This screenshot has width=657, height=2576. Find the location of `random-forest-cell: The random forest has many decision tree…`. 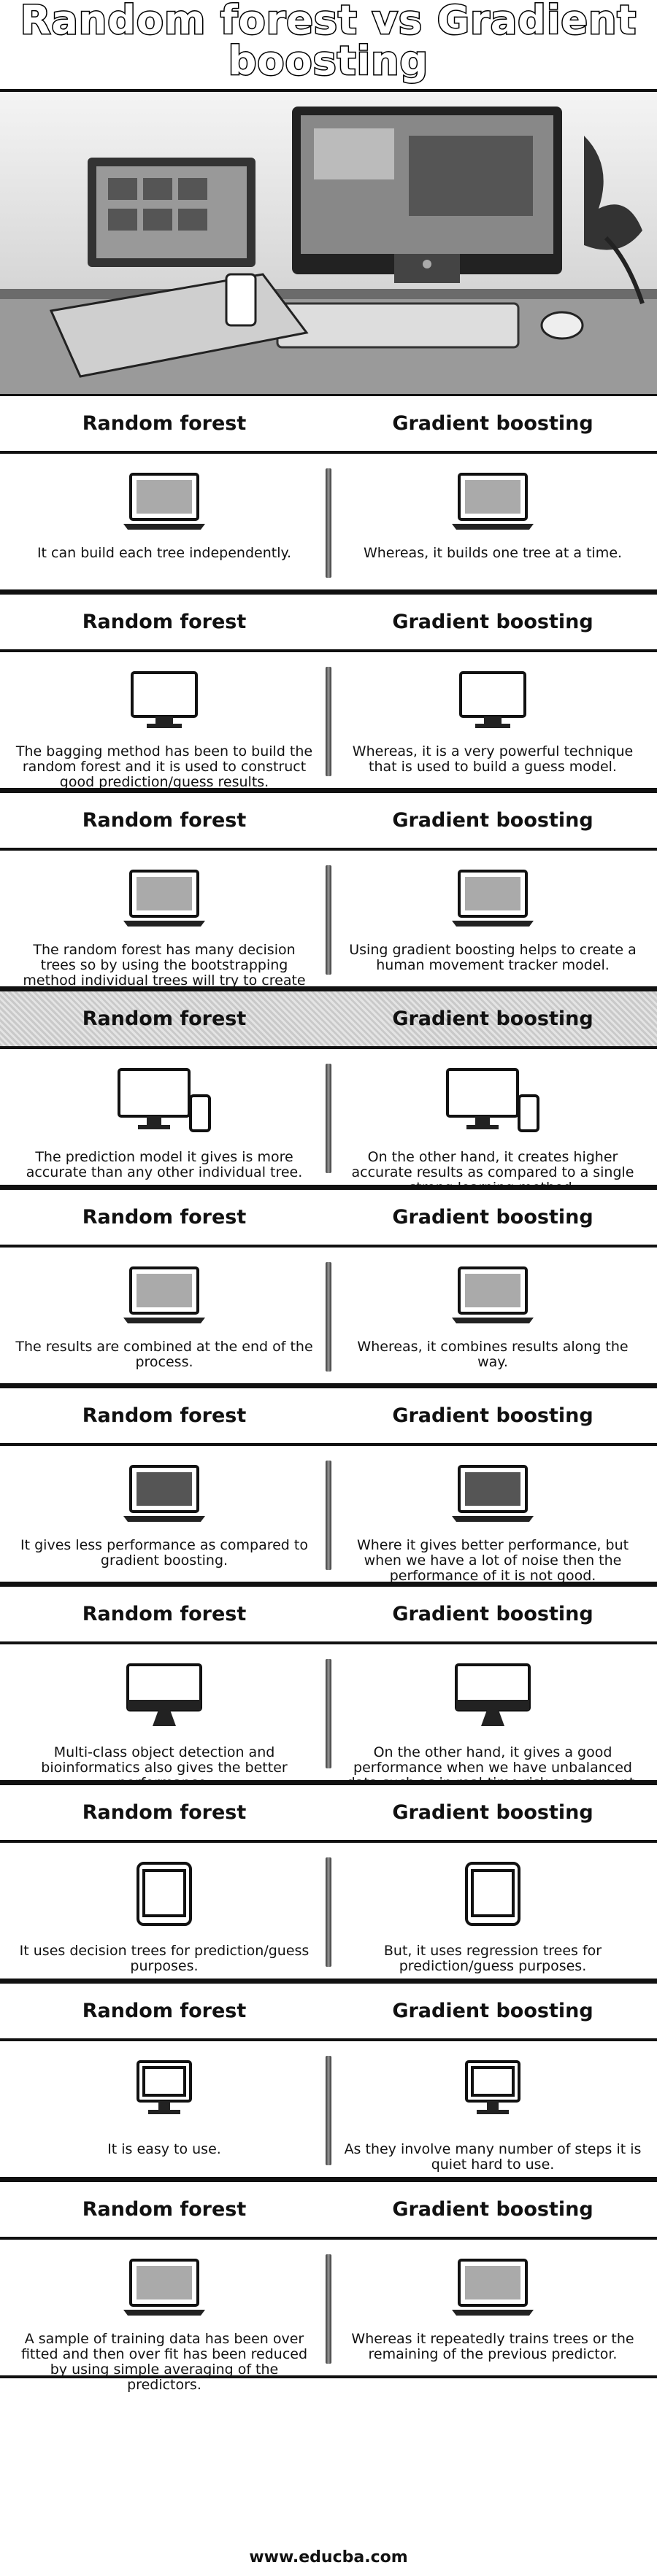

random-forest-cell: The random forest has many decision tree… is located at coordinates (164, 927).